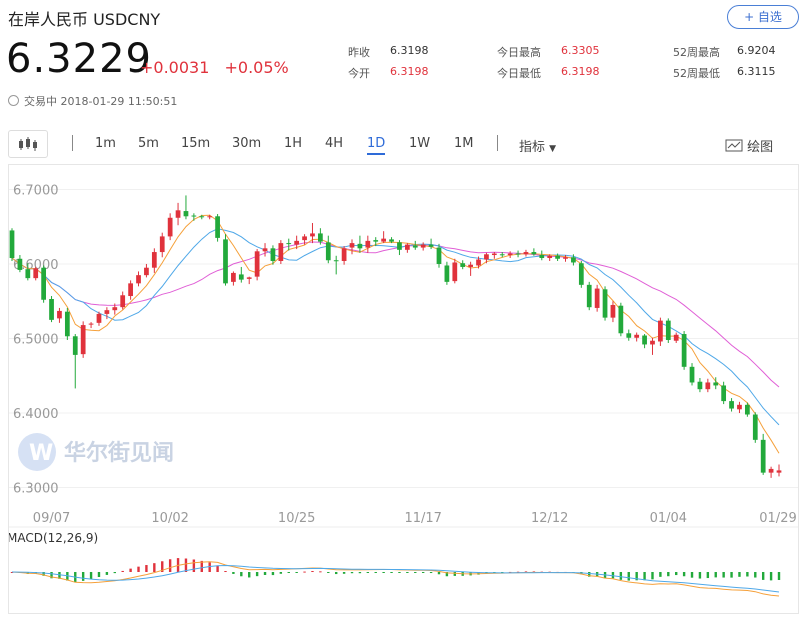 The height and width of the screenshot is (625, 805). Describe the element at coordinates (580, 50) in the screenshot. I see `stat-value: 6.3305` at that location.